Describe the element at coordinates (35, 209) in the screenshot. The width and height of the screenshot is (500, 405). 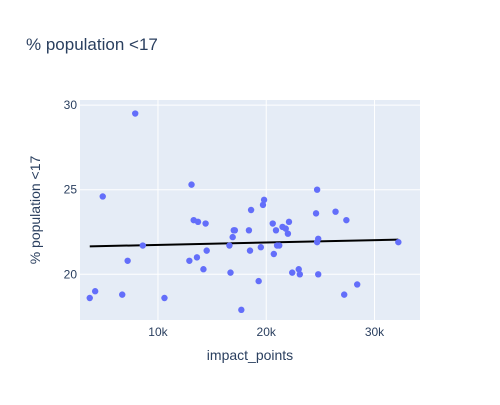
I see `y-axis-label: % population <17` at that location.